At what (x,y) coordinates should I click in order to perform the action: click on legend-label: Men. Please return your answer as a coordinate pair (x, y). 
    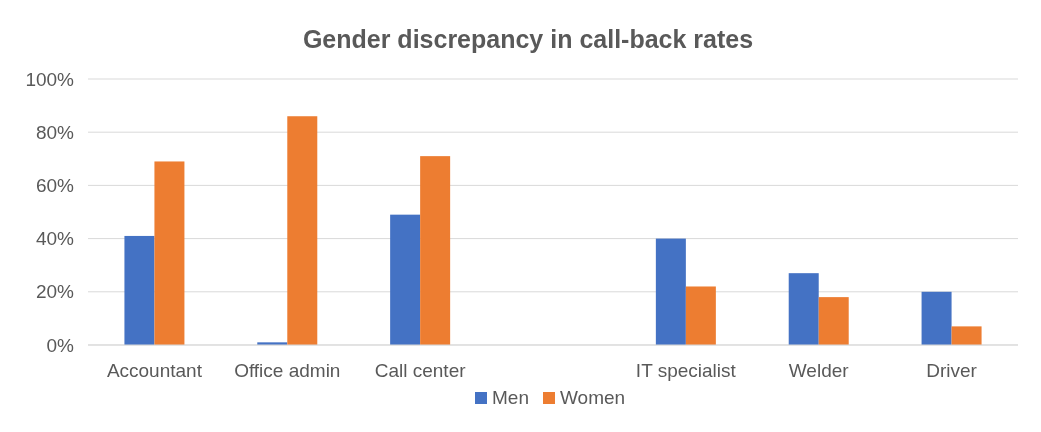
    Looking at the image, I should click on (510, 397).